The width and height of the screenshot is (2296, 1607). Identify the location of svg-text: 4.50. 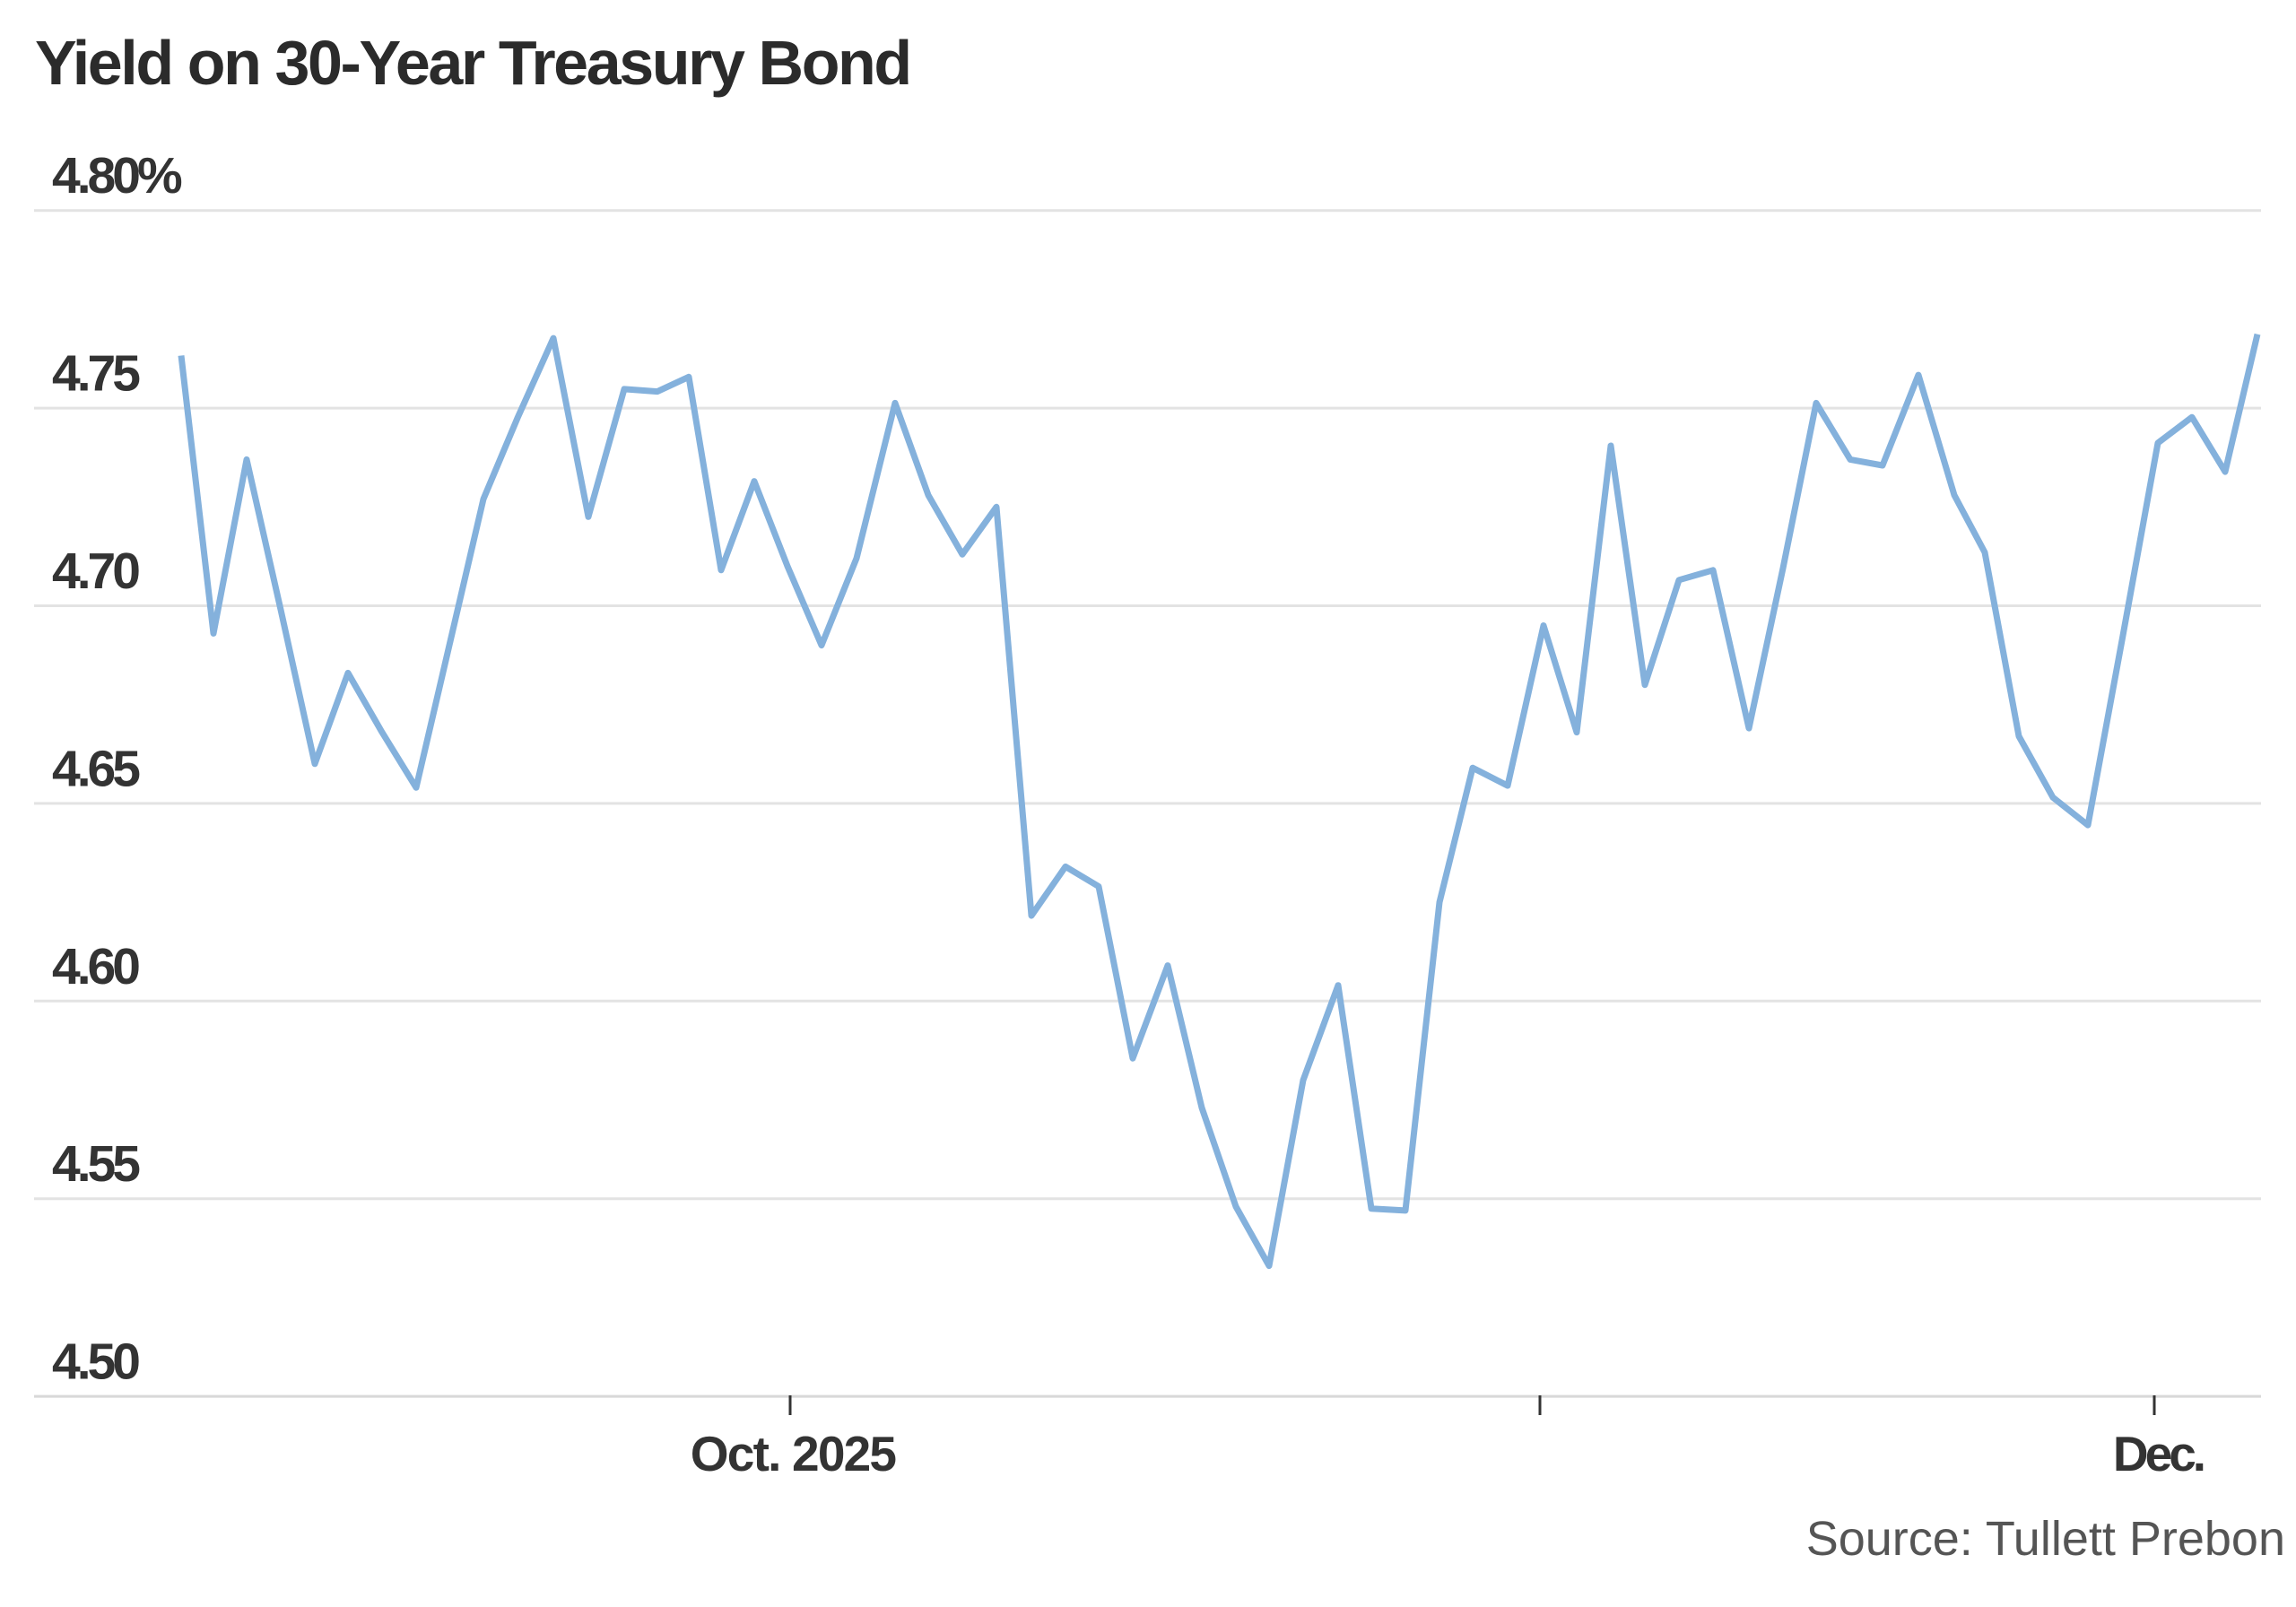
(95, 1362).